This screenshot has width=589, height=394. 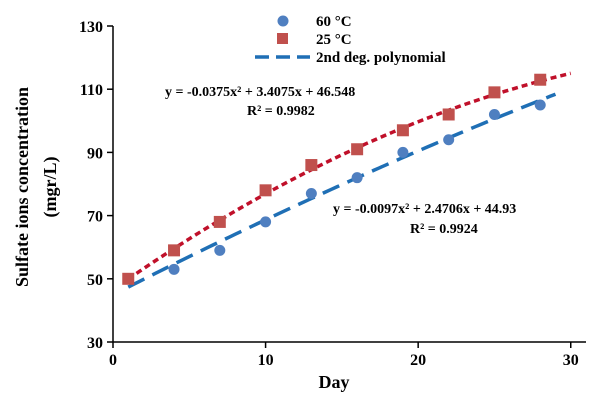 What do you see at coordinates (282, 38) in the screenshot?
I see `legend-marker-25c` at bounding box center [282, 38].